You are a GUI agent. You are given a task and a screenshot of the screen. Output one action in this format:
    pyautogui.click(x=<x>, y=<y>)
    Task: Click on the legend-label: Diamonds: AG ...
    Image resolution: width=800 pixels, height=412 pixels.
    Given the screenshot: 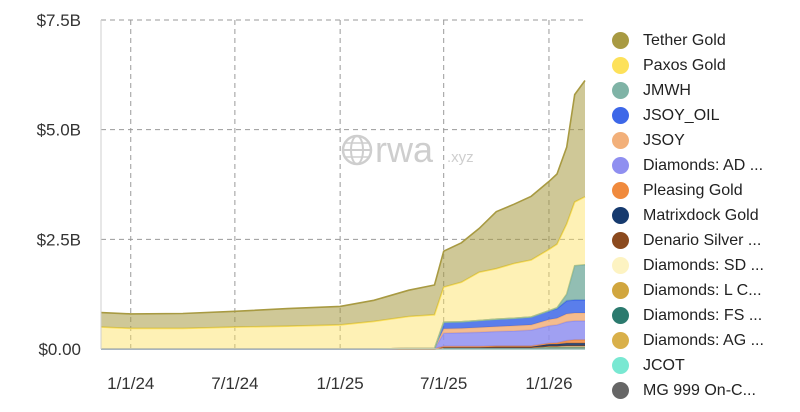 What is the action you would take?
    pyautogui.click(x=703, y=340)
    